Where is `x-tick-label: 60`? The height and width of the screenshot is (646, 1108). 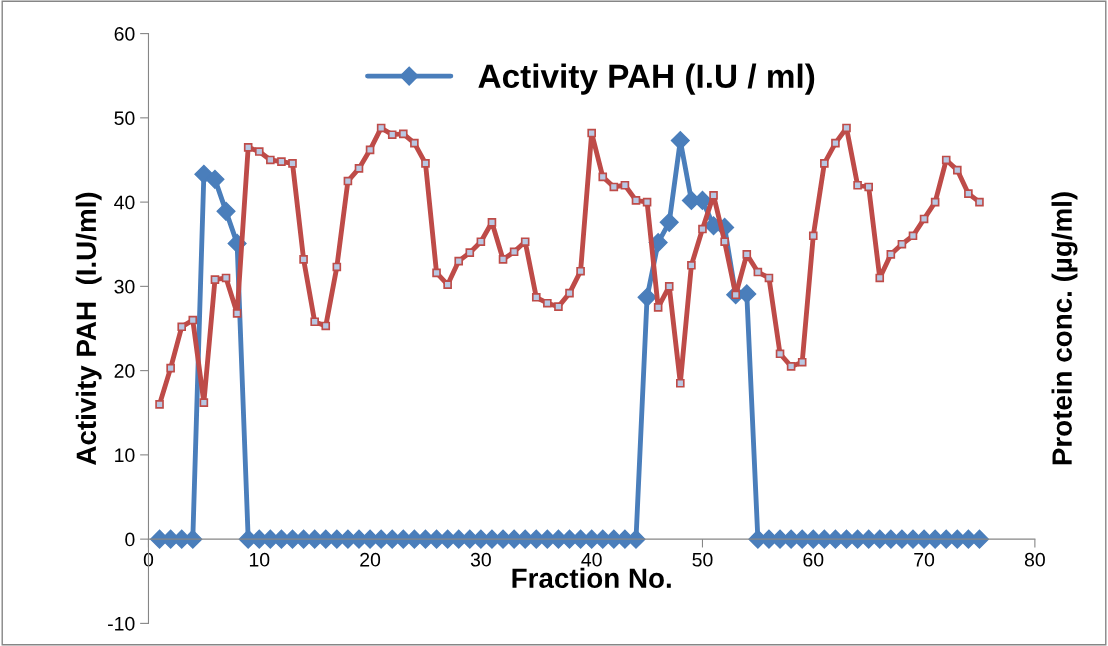
x-tick-label: 60 is located at coordinates (813, 559).